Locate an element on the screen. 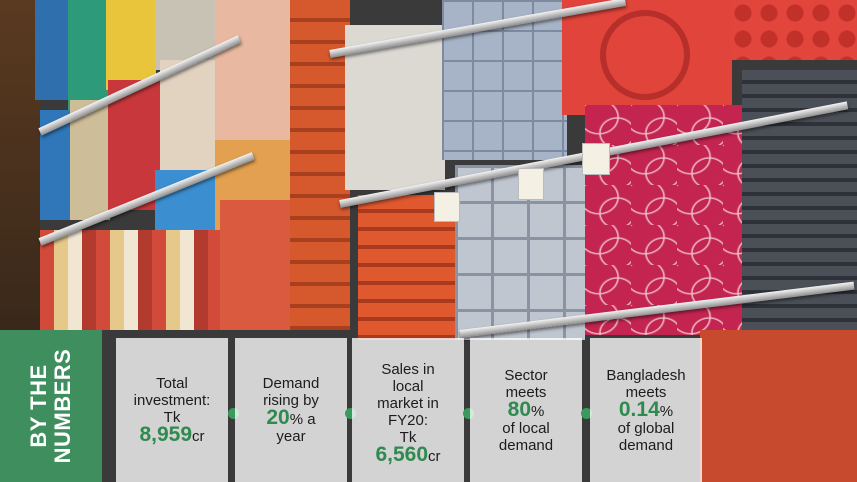 The height and width of the screenshot is (482, 857). stat-bangladesh-meets: Bangladesh meets 0.14% of global demand is located at coordinates (646, 410).